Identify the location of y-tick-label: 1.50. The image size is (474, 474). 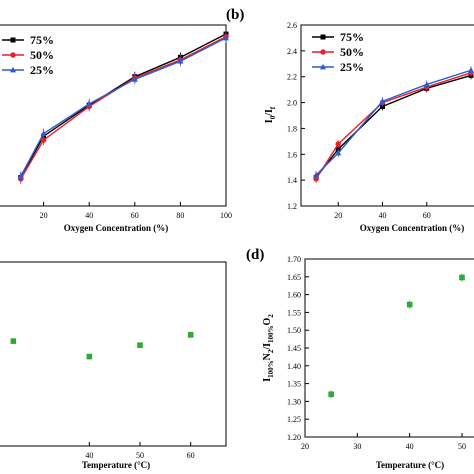
(294, 330).